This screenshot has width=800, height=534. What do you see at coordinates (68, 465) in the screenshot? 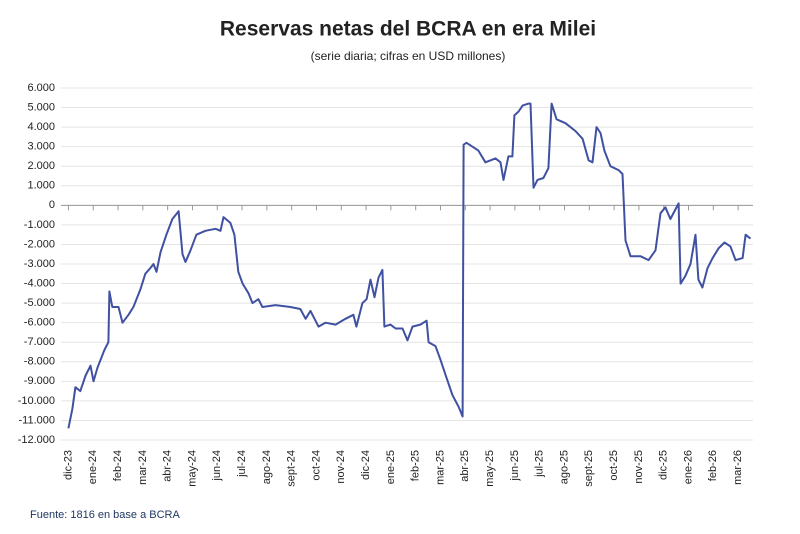
I see `x-tick-label: dic-23` at bounding box center [68, 465].